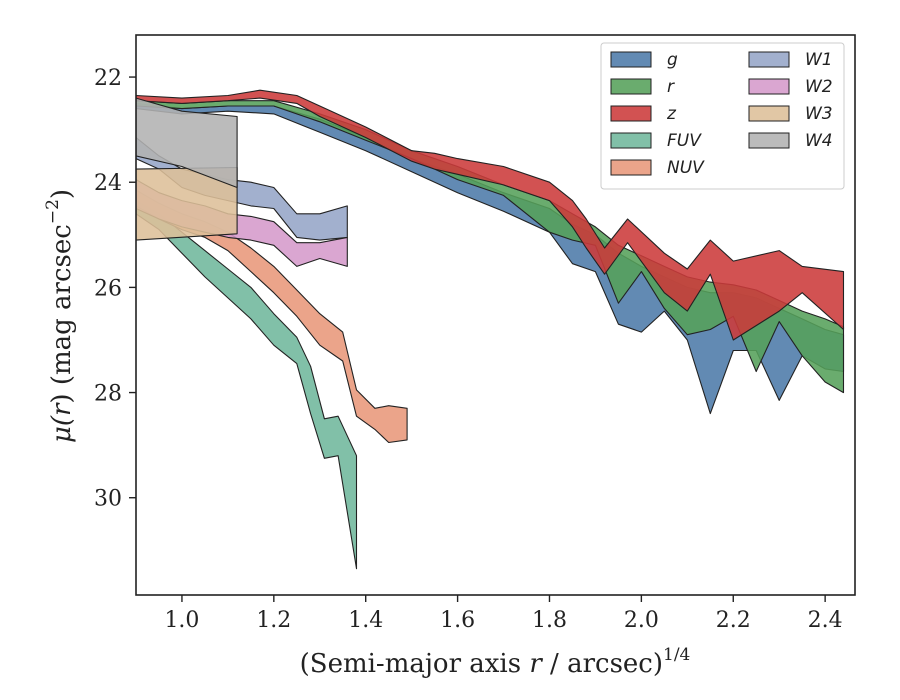 The height and width of the screenshot is (700, 900). I want to click on legend-swatch-w1, so click(769, 59).